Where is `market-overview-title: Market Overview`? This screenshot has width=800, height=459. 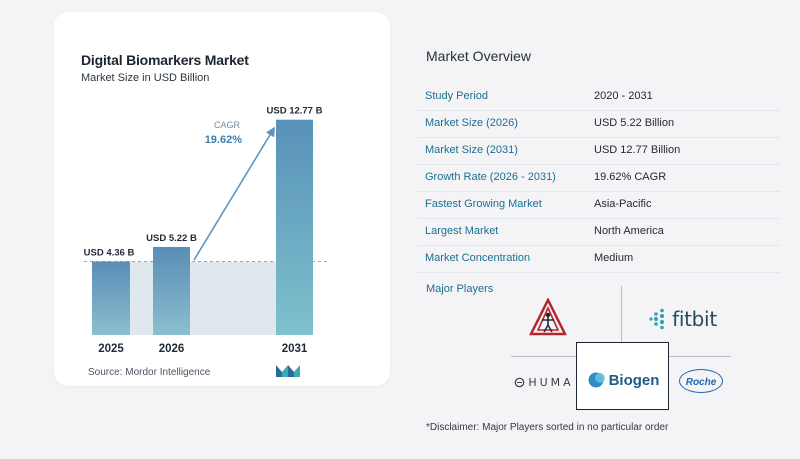 market-overview-title: Market Overview is located at coordinates (479, 56).